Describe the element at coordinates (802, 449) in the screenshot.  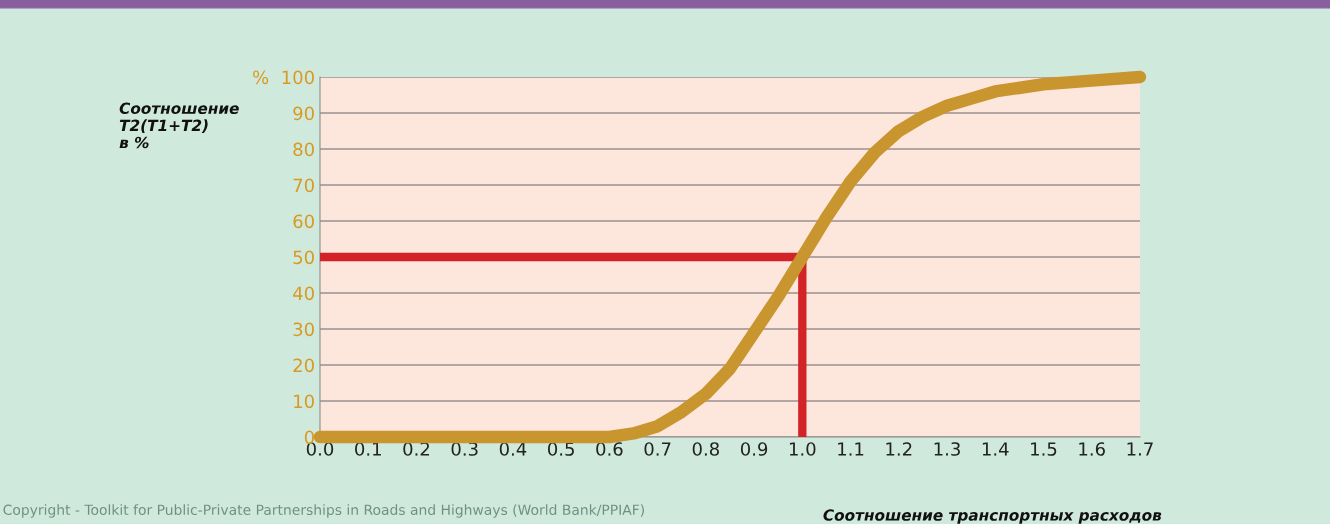
I see `x-tick-label: 1.0` at that location.